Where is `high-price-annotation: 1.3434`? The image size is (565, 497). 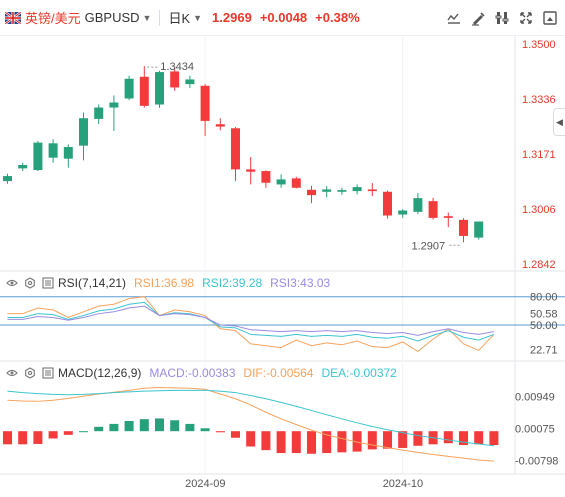 high-price-annotation: 1.3434 is located at coordinates (177, 67).